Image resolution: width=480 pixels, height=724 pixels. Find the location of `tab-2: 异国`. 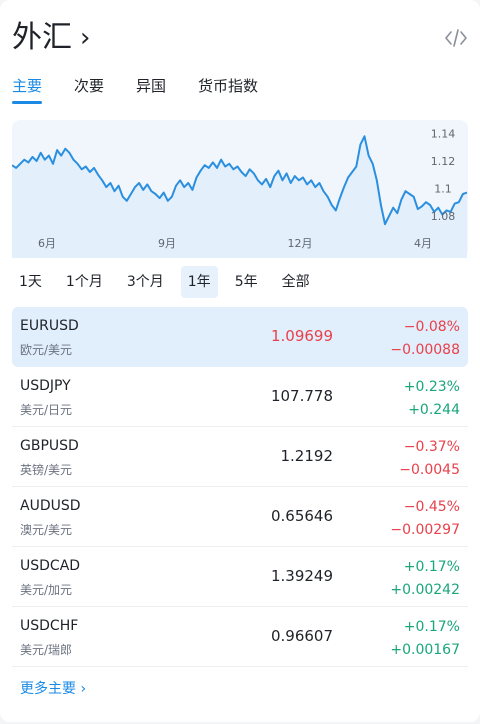

tab-2: 异国 is located at coordinates (151, 86).